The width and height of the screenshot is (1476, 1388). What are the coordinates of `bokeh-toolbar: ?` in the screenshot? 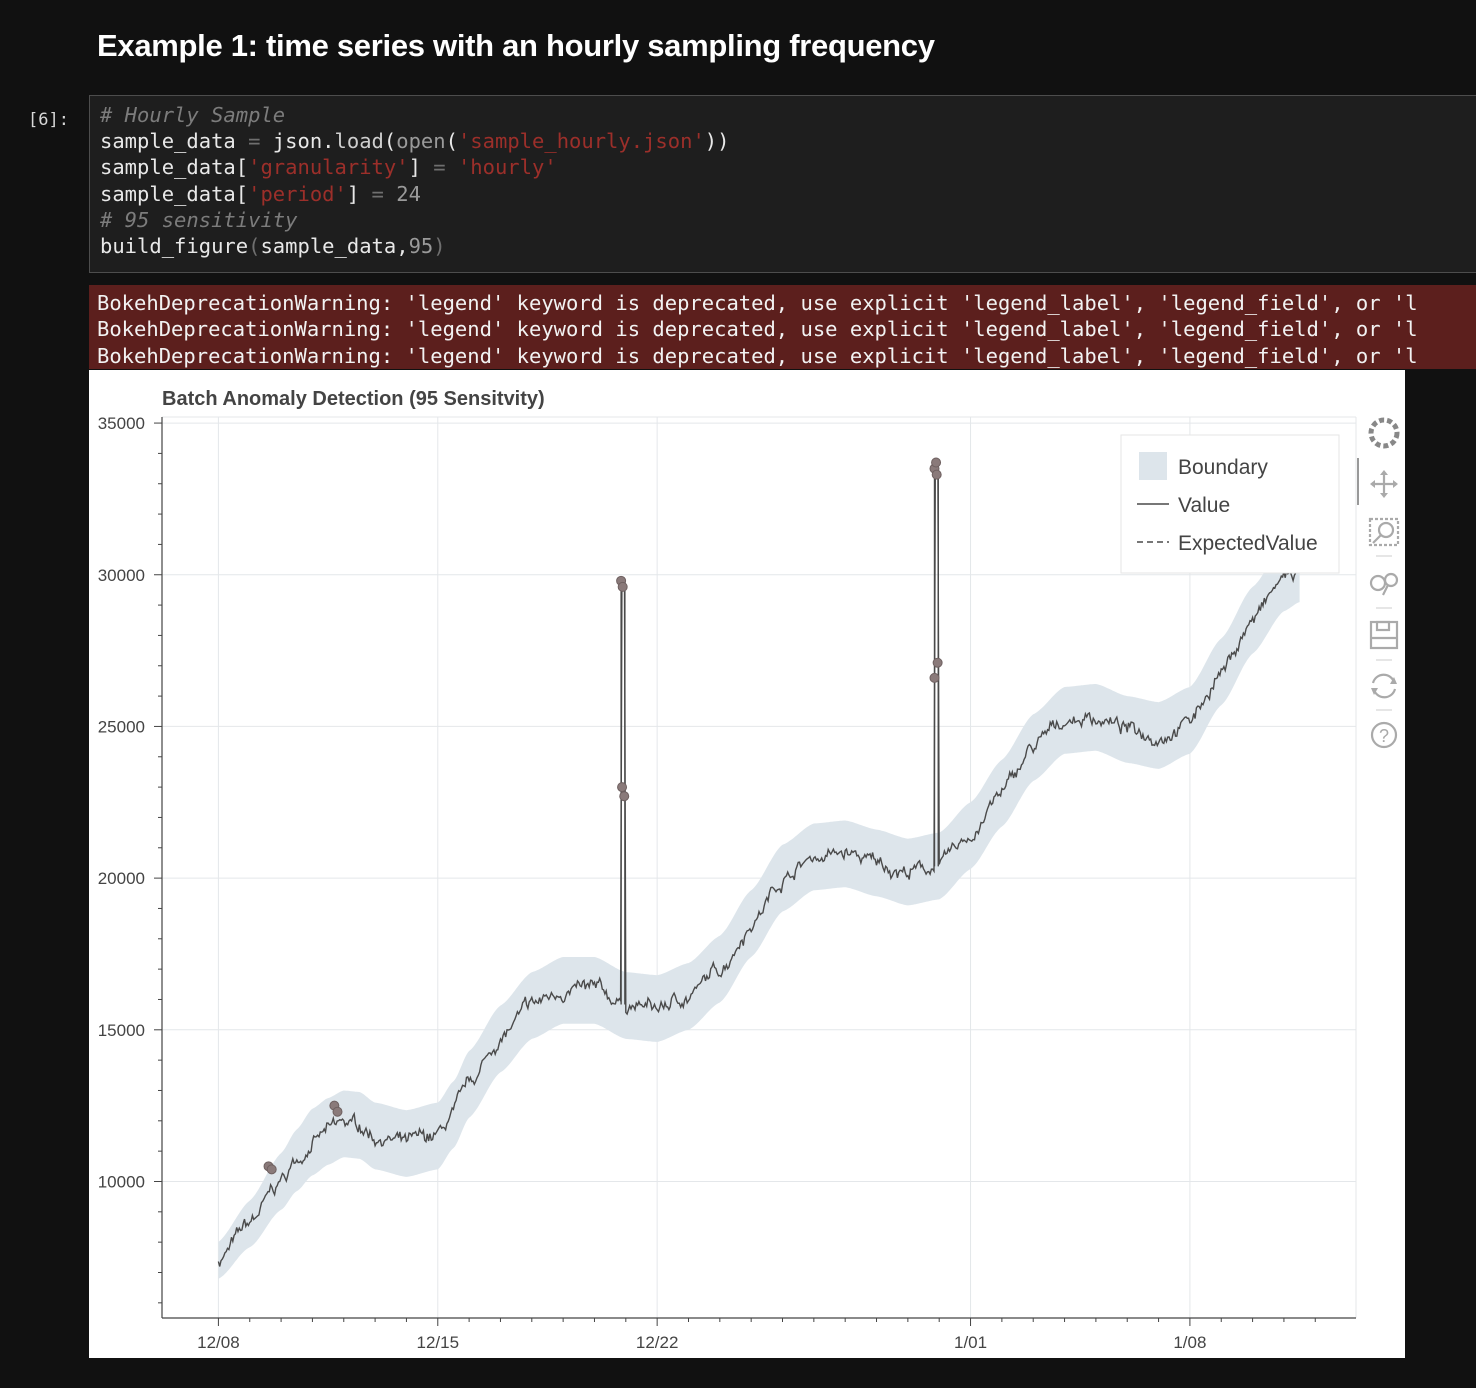 It's located at (1378, 583).